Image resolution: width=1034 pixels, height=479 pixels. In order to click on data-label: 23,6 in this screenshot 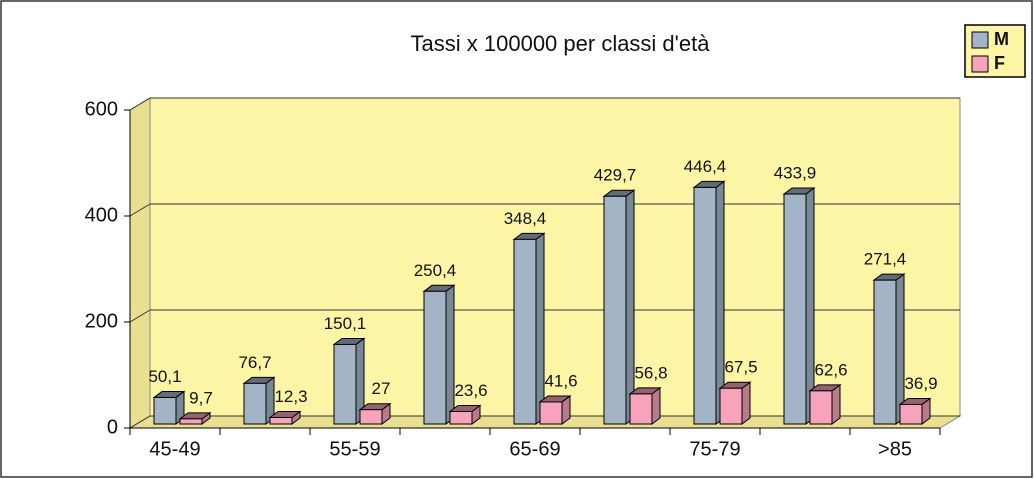, I will do `click(470, 390)`.